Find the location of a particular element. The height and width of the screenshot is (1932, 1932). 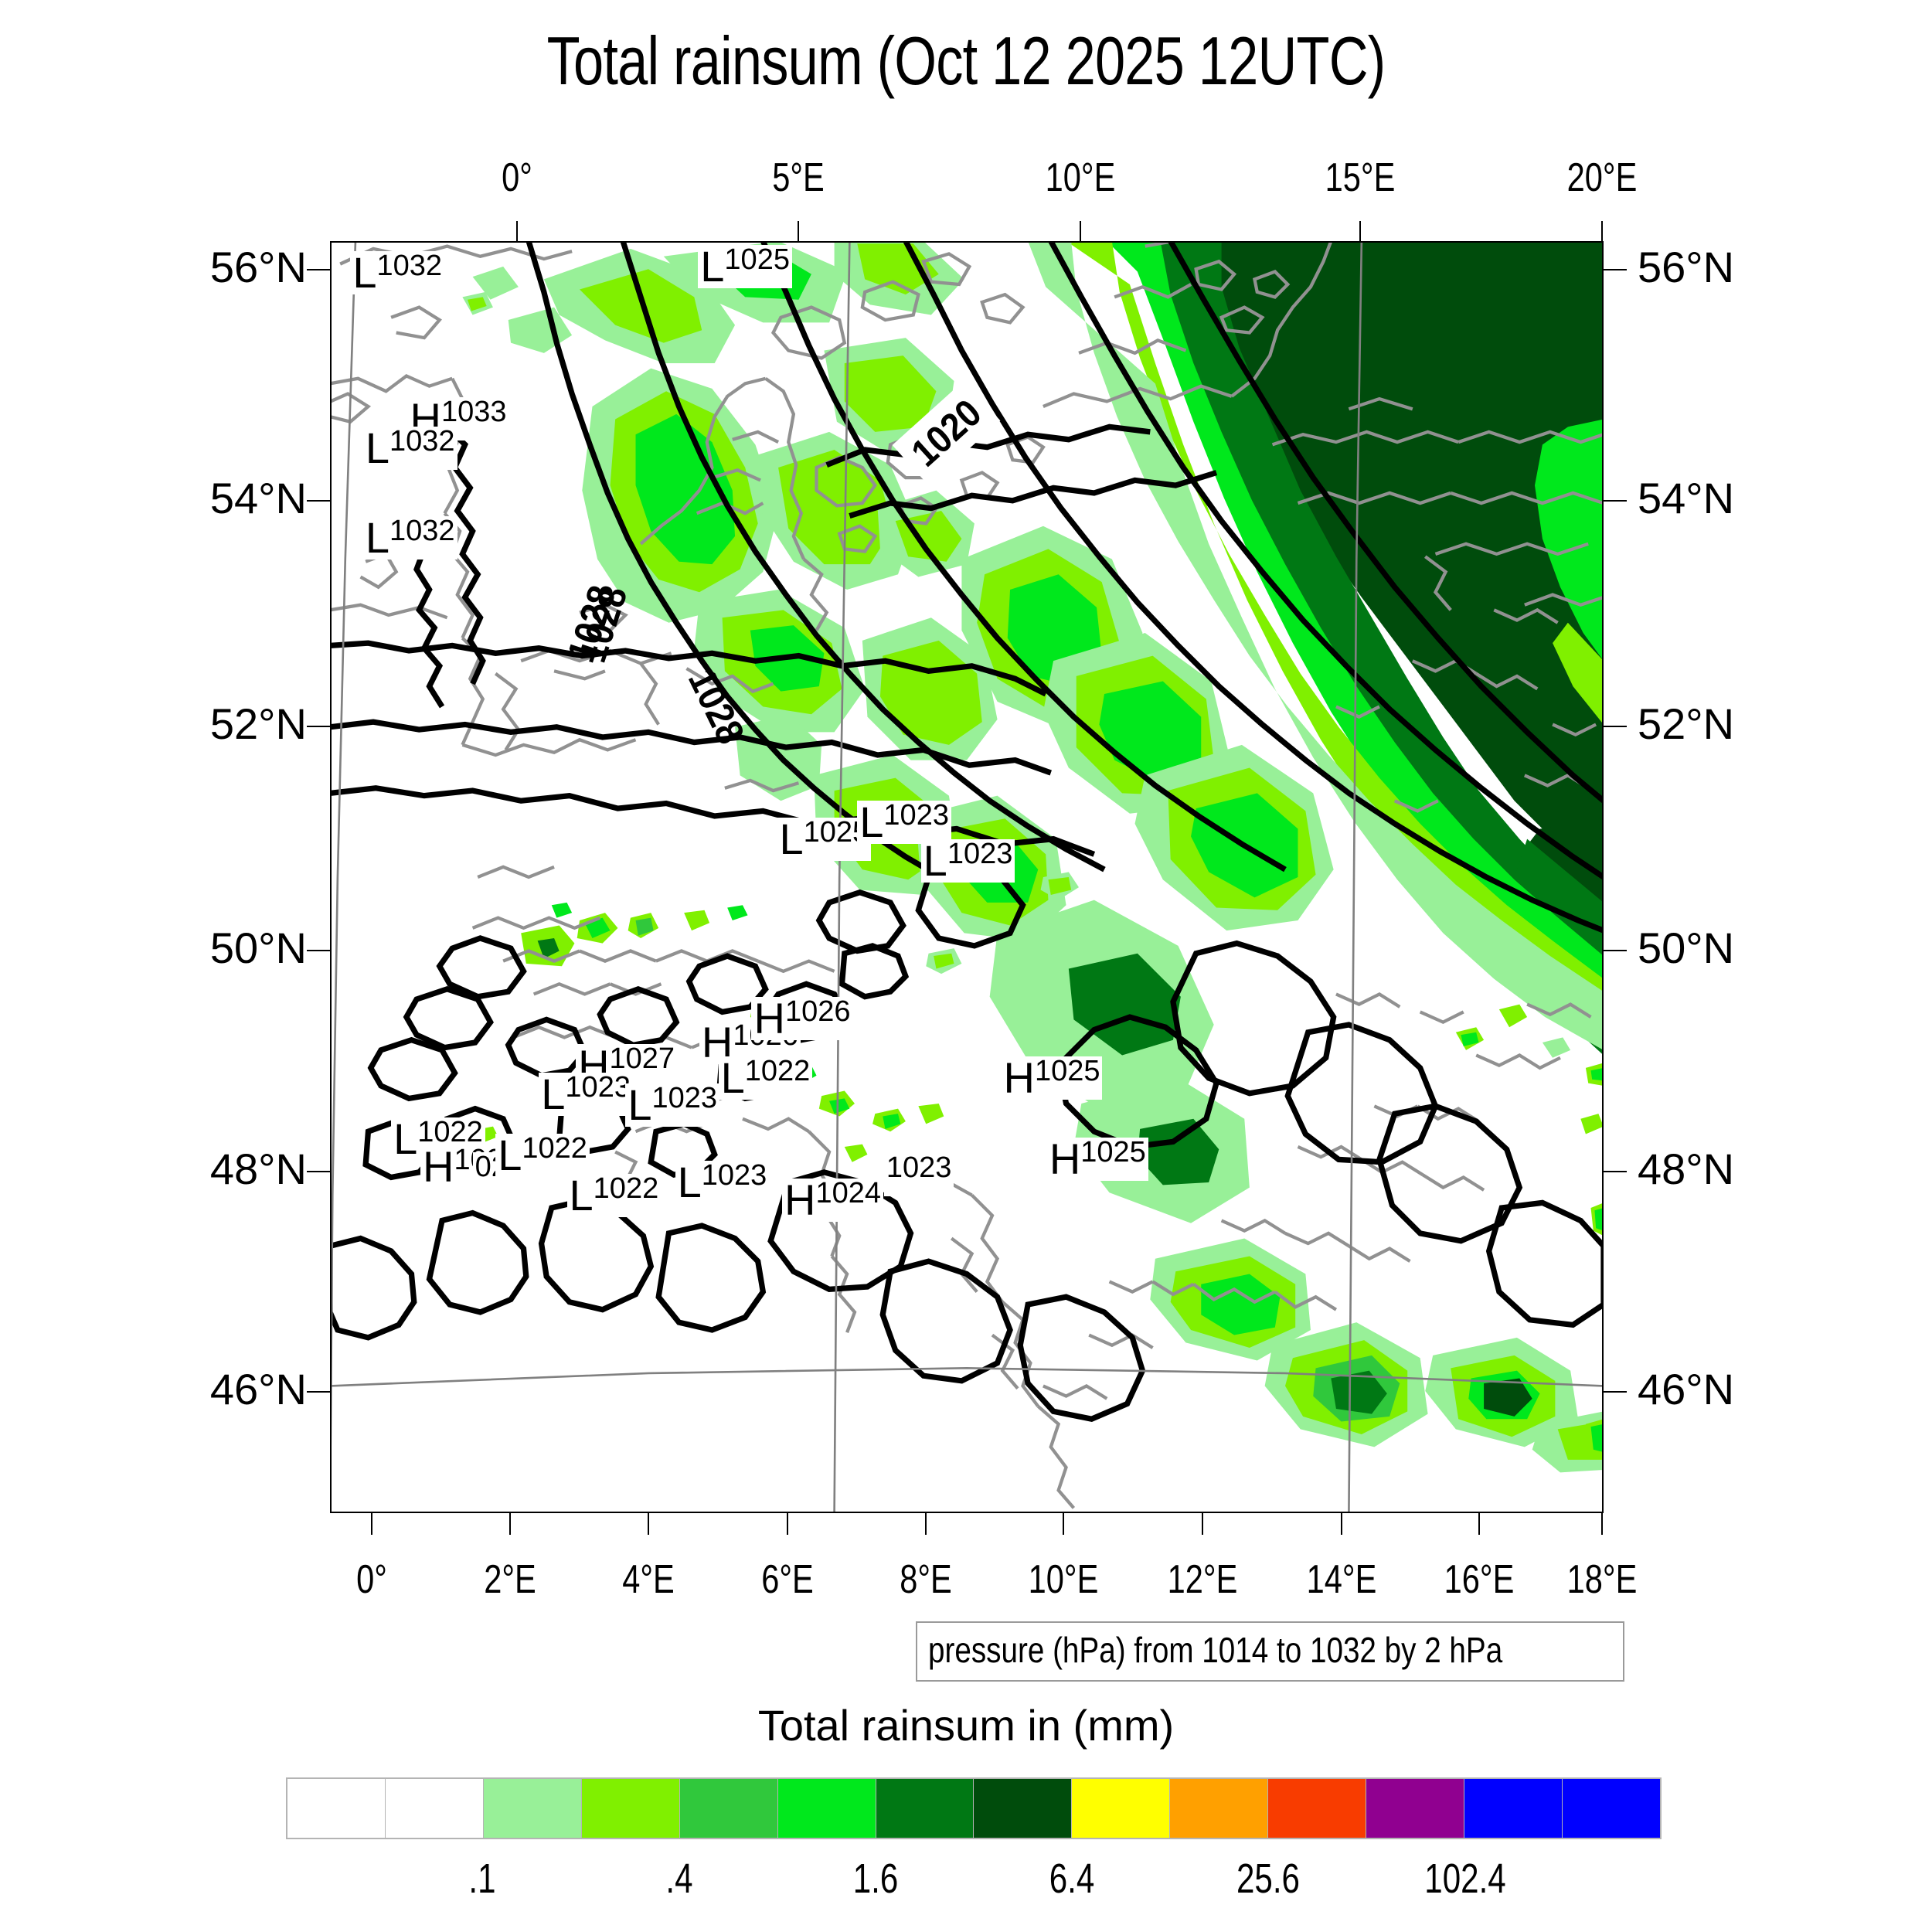

colorbar-tick-5: 102.4 is located at coordinates (1464, 1879).